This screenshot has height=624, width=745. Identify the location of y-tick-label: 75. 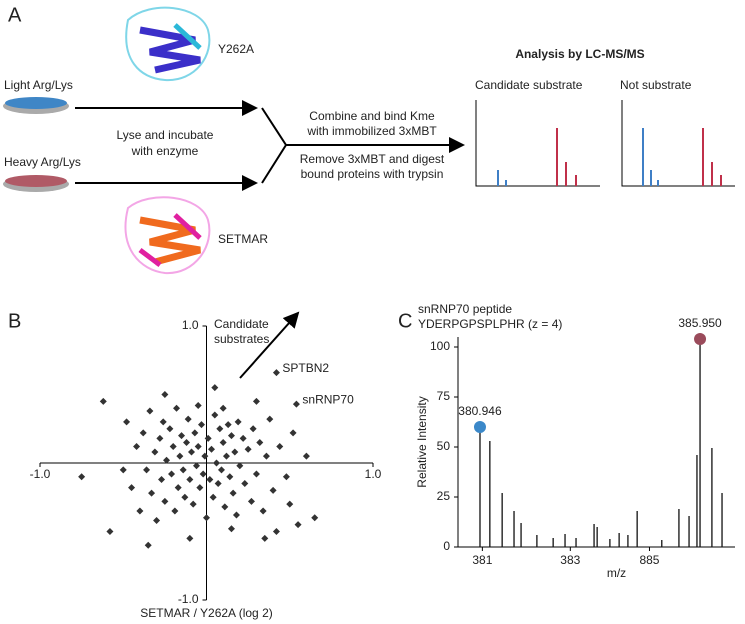
(444, 396).